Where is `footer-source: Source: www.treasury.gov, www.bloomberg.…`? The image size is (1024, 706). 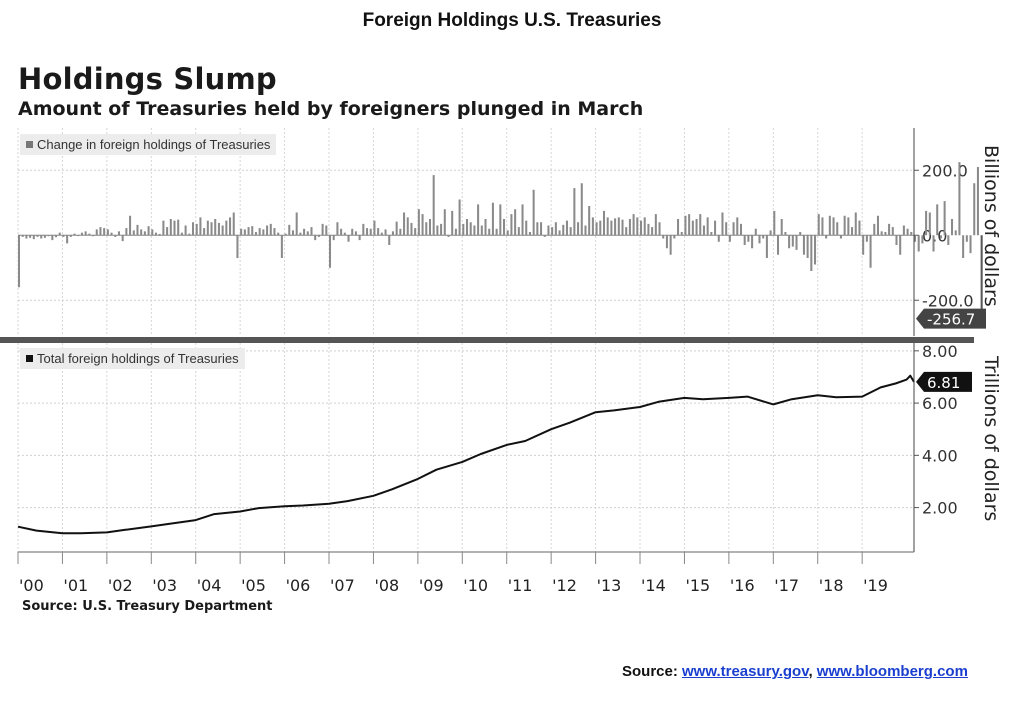 footer-source: Source: www.treasury.gov, www.bloomberg.… is located at coordinates (795, 671).